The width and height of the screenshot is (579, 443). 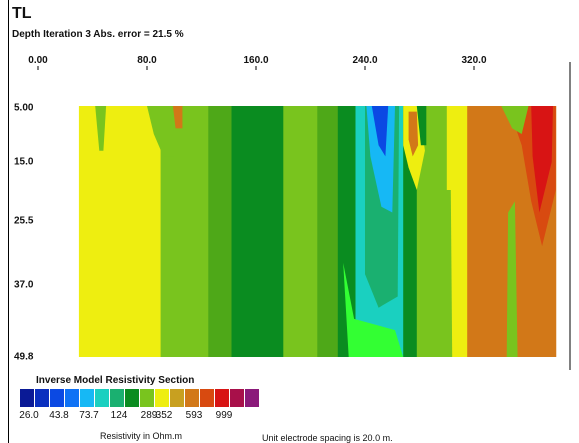 I want to click on colorbar-label: 43.8, so click(x=59, y=415).